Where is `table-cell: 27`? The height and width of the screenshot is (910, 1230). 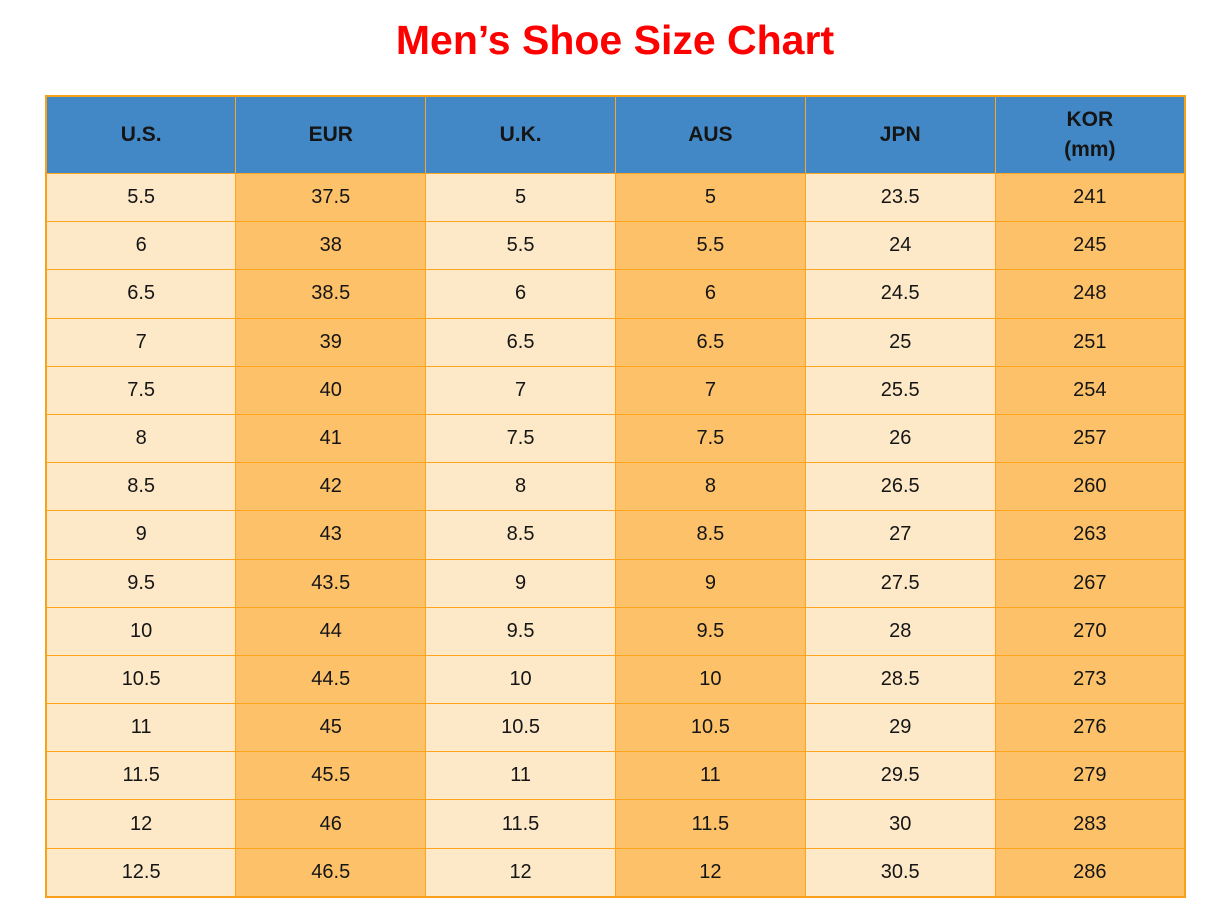
table-cell: 27 is located at coordinates (900, 535).